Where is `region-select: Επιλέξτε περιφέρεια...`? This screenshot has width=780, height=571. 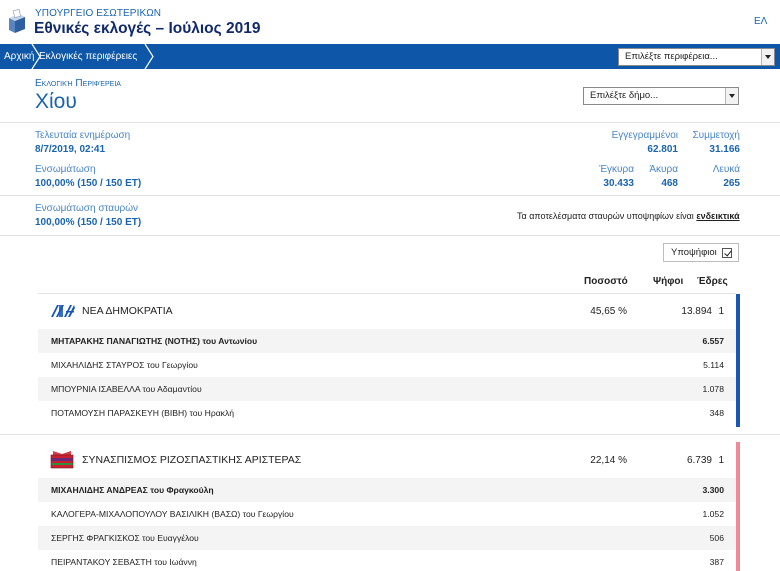
region-select: Επιλέξτε περιφέρεια... is located at coordinates (696, 57).